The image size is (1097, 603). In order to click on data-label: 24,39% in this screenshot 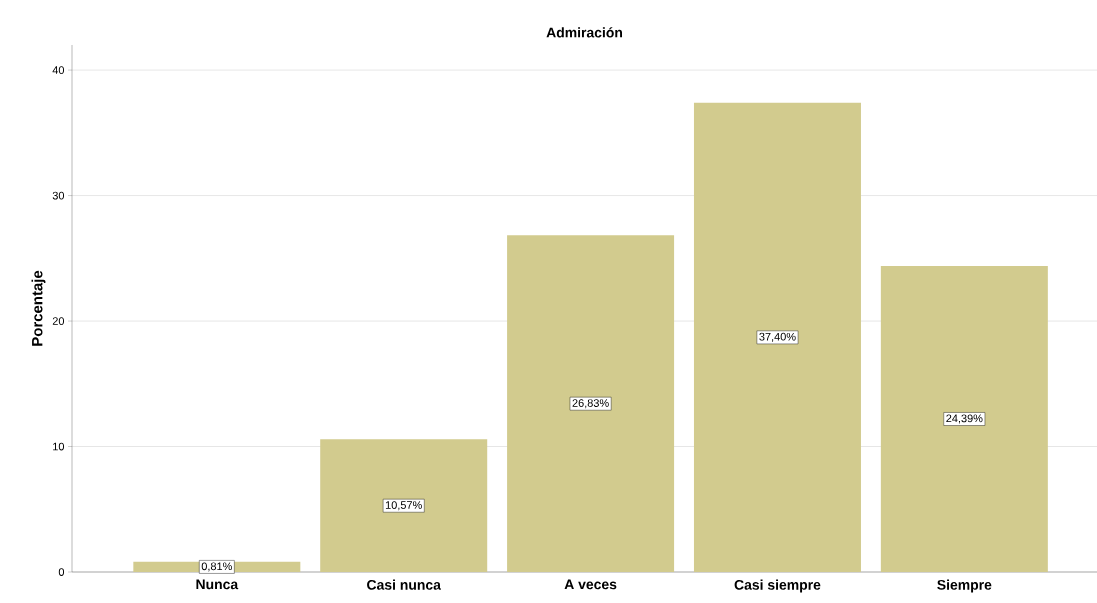, I will do `click(964, 419)`.